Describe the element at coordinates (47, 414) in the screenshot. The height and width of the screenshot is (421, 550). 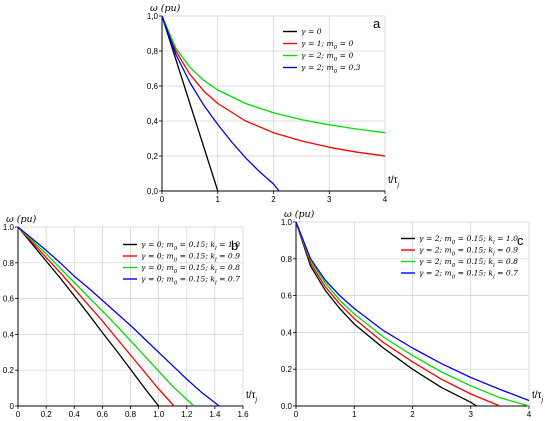
I see `x-tick-label: 0.2` at that location.